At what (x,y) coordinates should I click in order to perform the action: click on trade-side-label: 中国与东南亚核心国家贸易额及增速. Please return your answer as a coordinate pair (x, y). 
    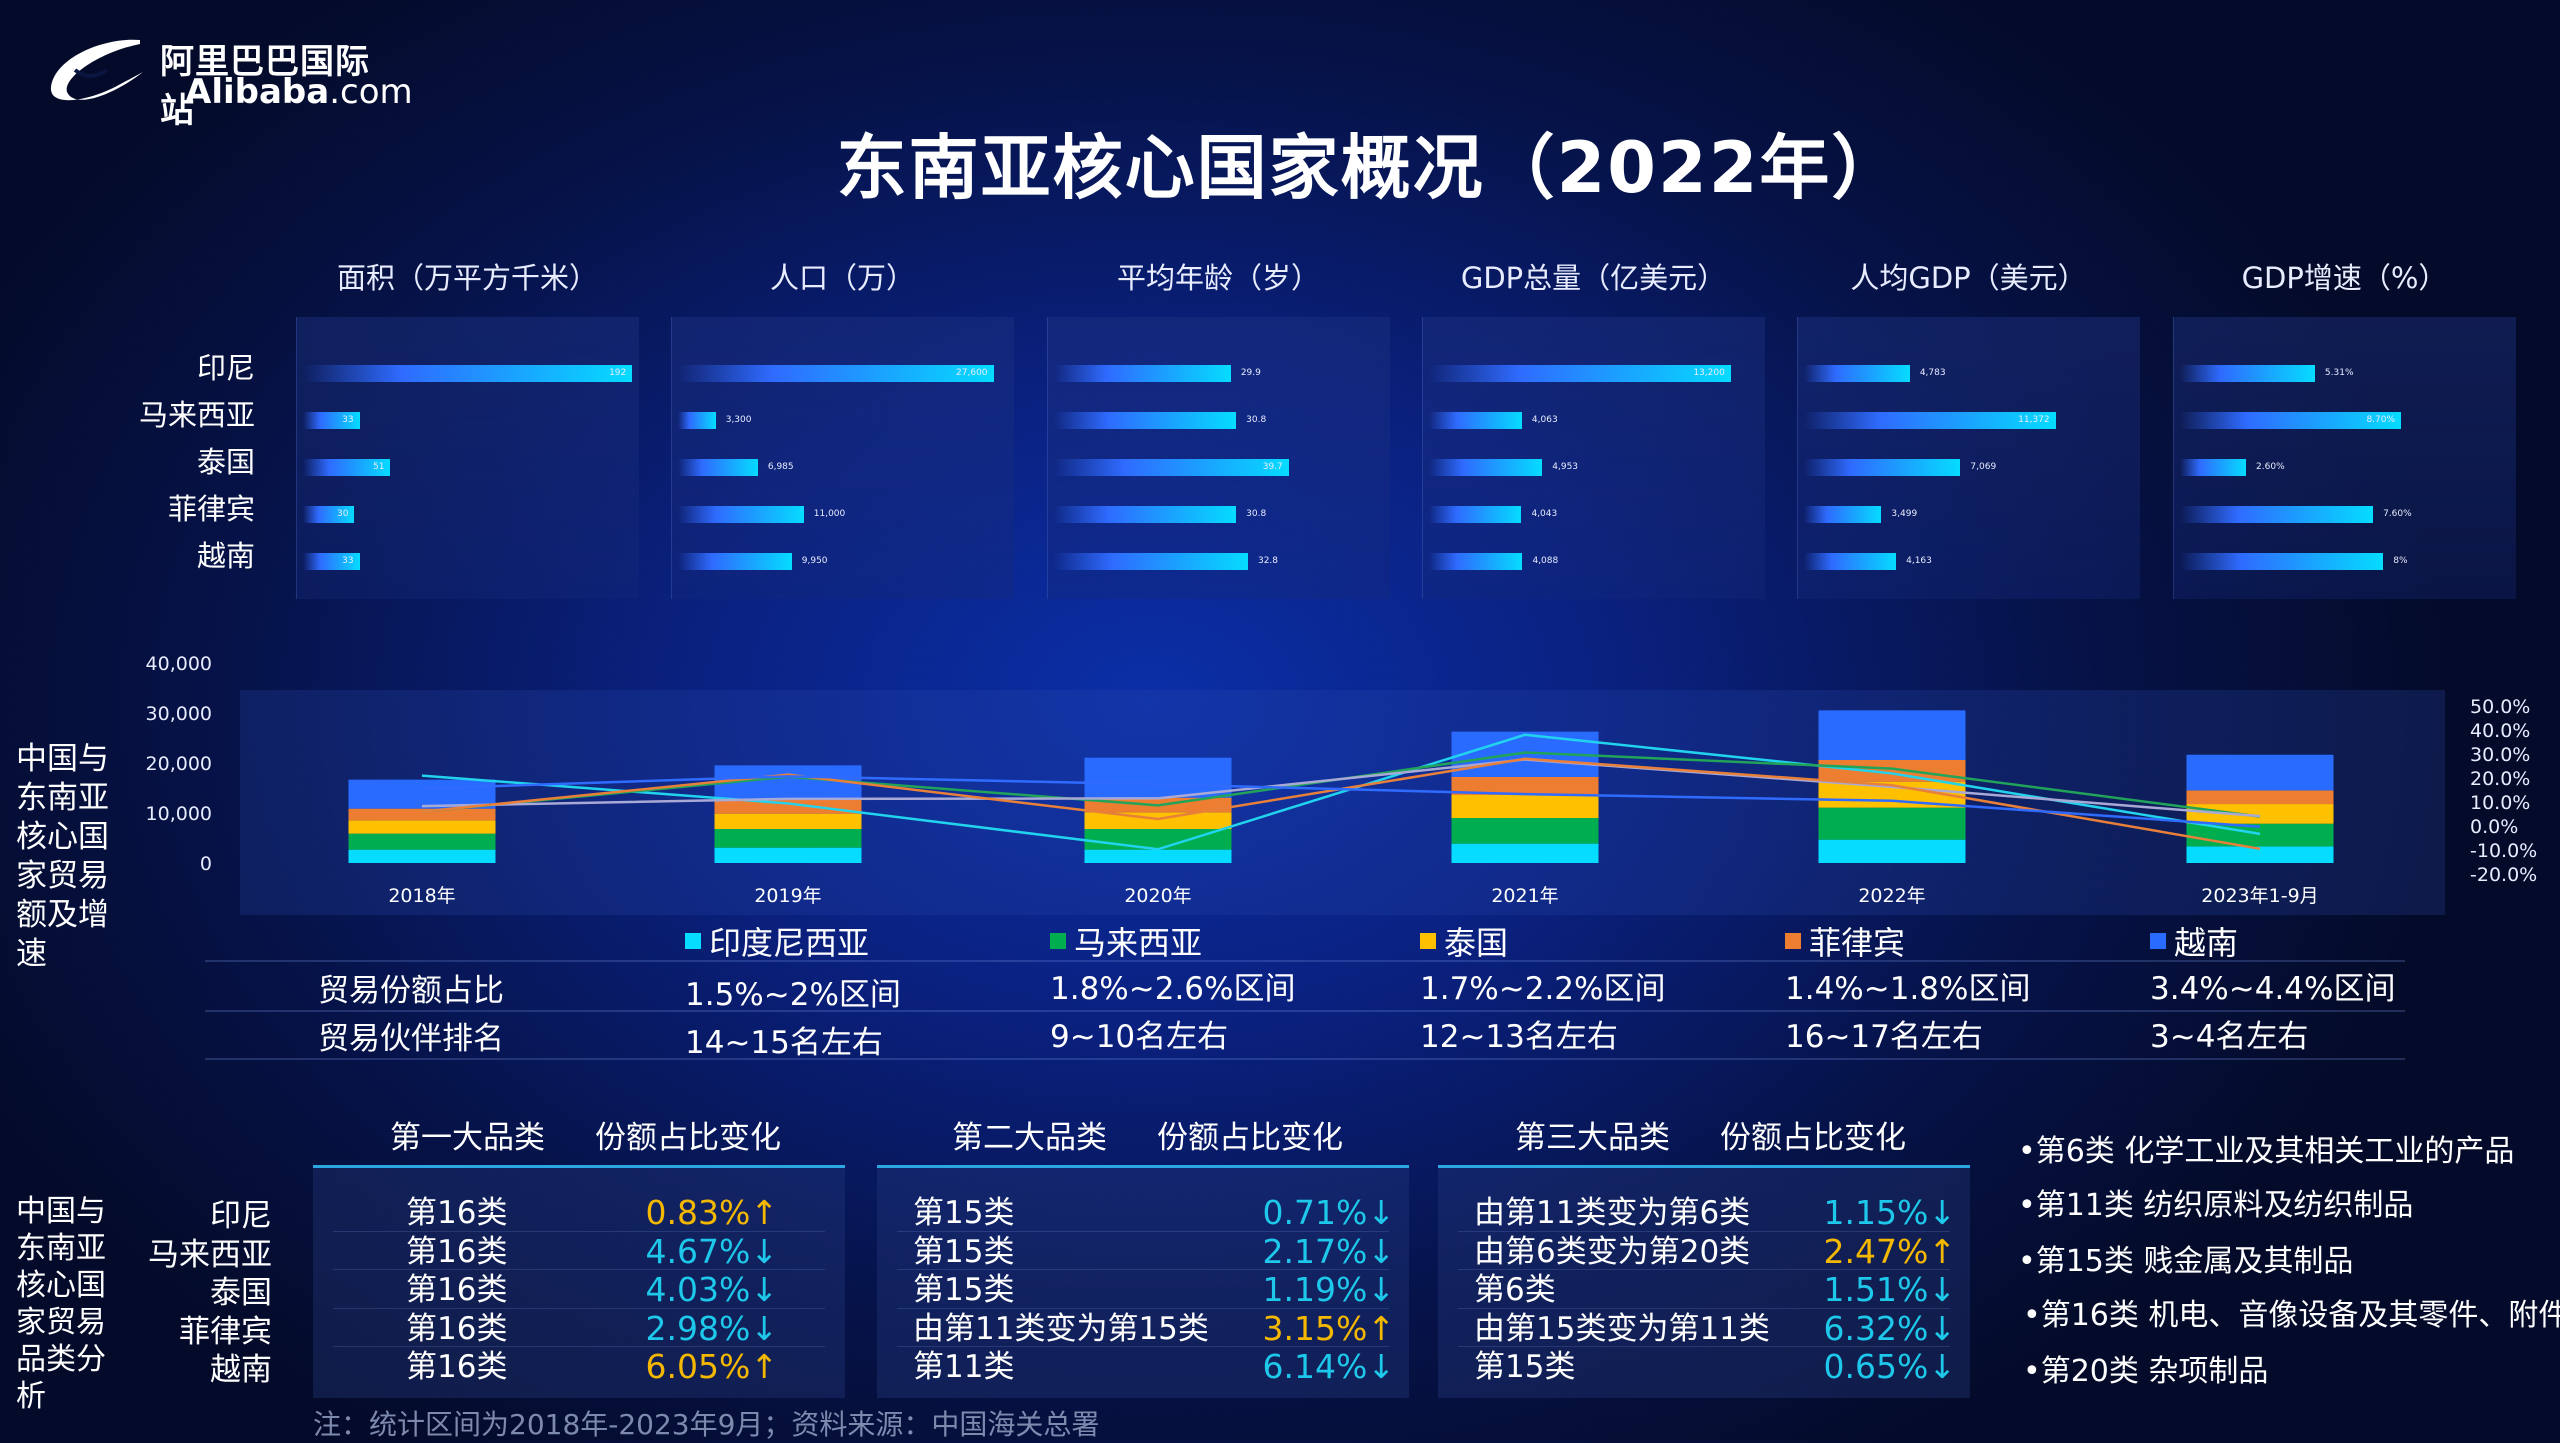
    Looking at the image, I should click on (62, 856).